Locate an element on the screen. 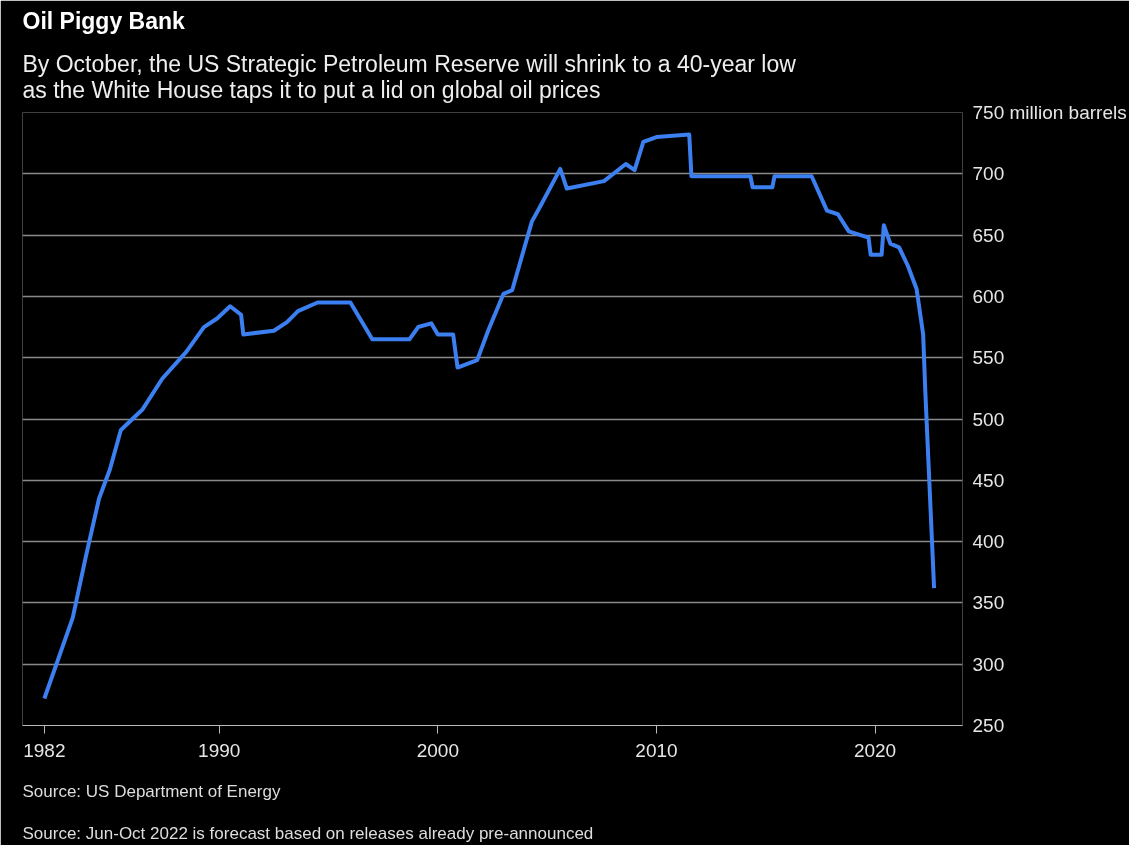 The width and height of the screenshot is (1129, 845). y-tick-label: 250 is located at coordinates (988, 725).